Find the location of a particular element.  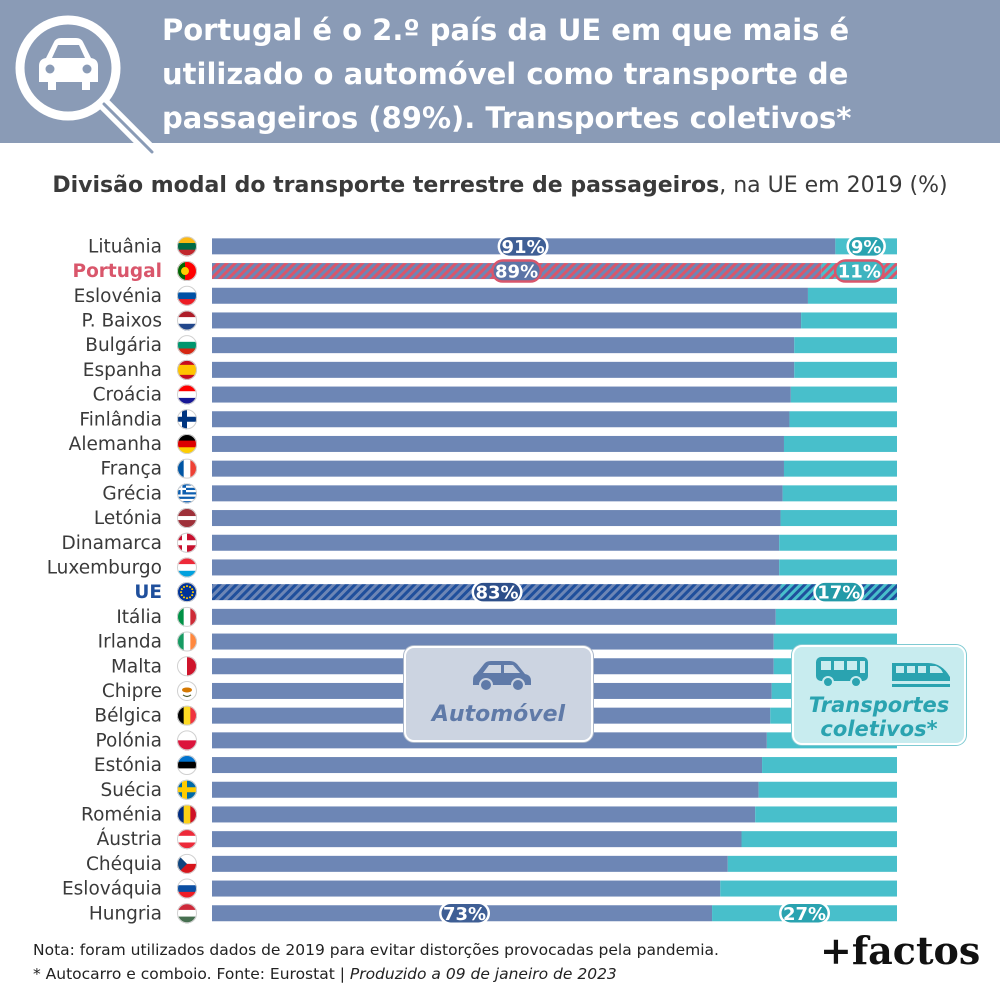

flag-de-icon is located at coordinates (187, 443).